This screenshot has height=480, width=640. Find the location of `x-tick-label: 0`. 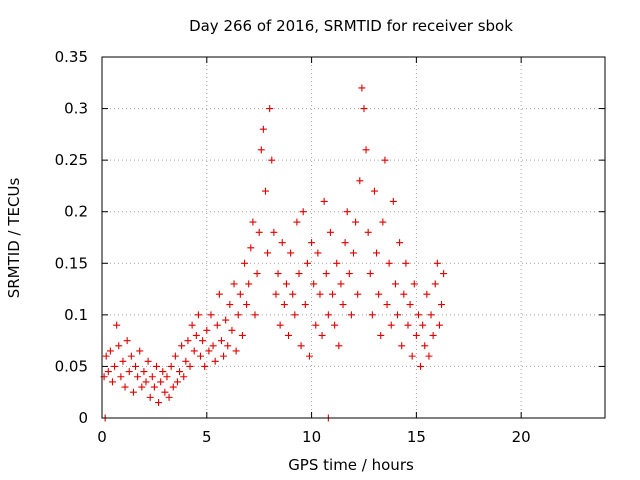

x-tick-label: 0 is located at coordinates (102, 437).